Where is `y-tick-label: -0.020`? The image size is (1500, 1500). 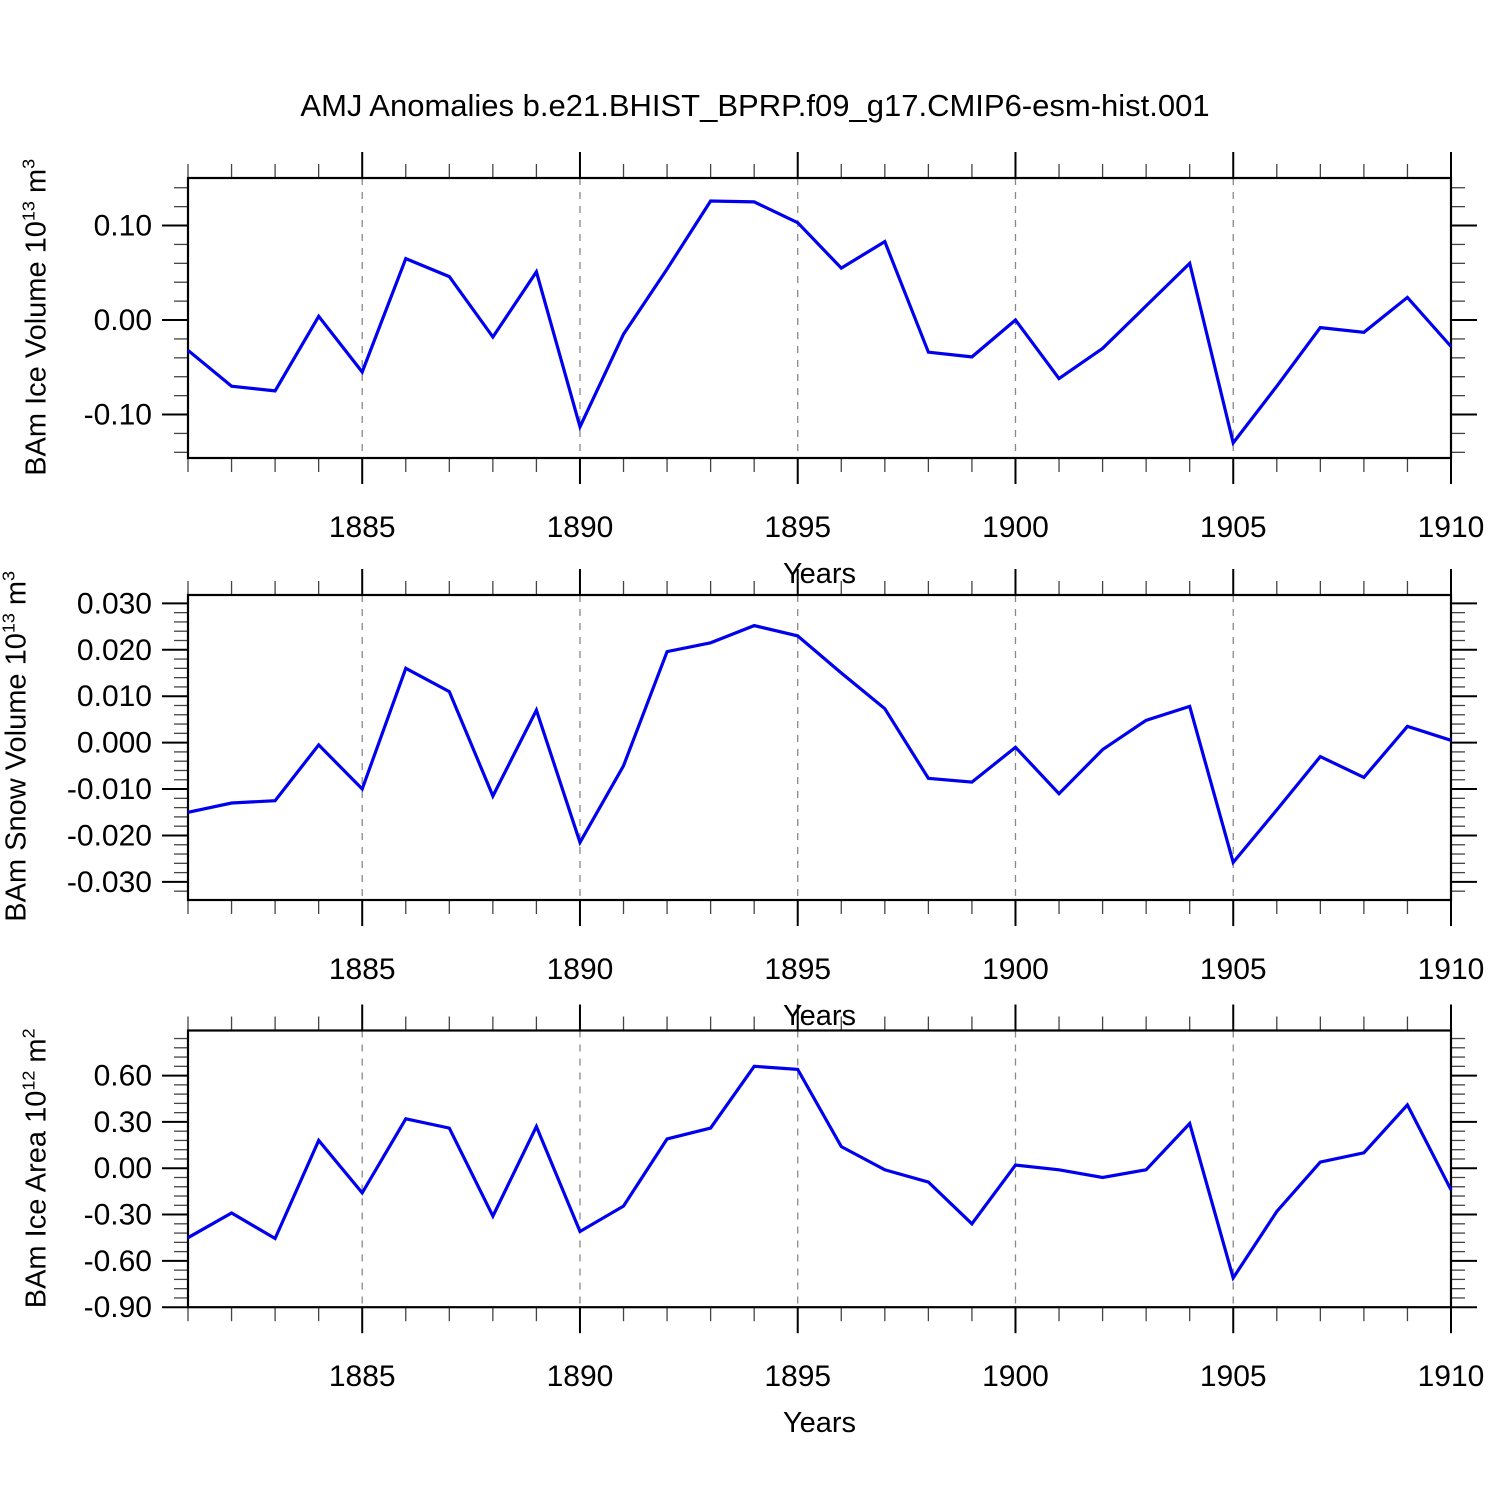 y-tick-label: -0.020 is located at coordinates (109, 835).